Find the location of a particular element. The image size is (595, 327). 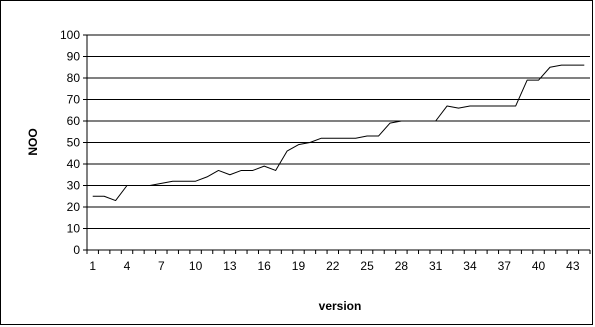

x-tick-labels: 1 4 7 10 13 16 19 22 25 28 31 34 37 40 43 is located at coordinates (334, 266).